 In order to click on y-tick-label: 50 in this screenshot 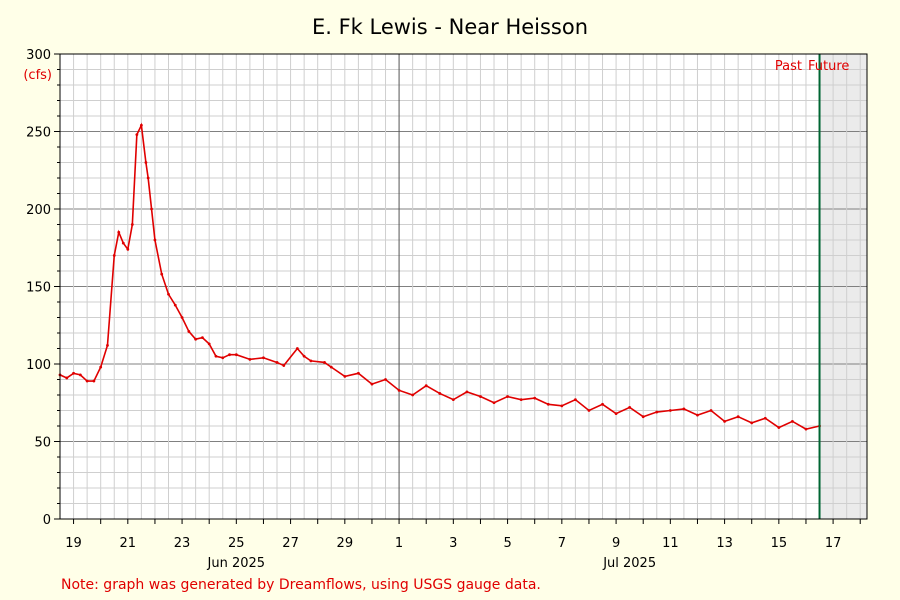, I will do `click(42, 443)`.